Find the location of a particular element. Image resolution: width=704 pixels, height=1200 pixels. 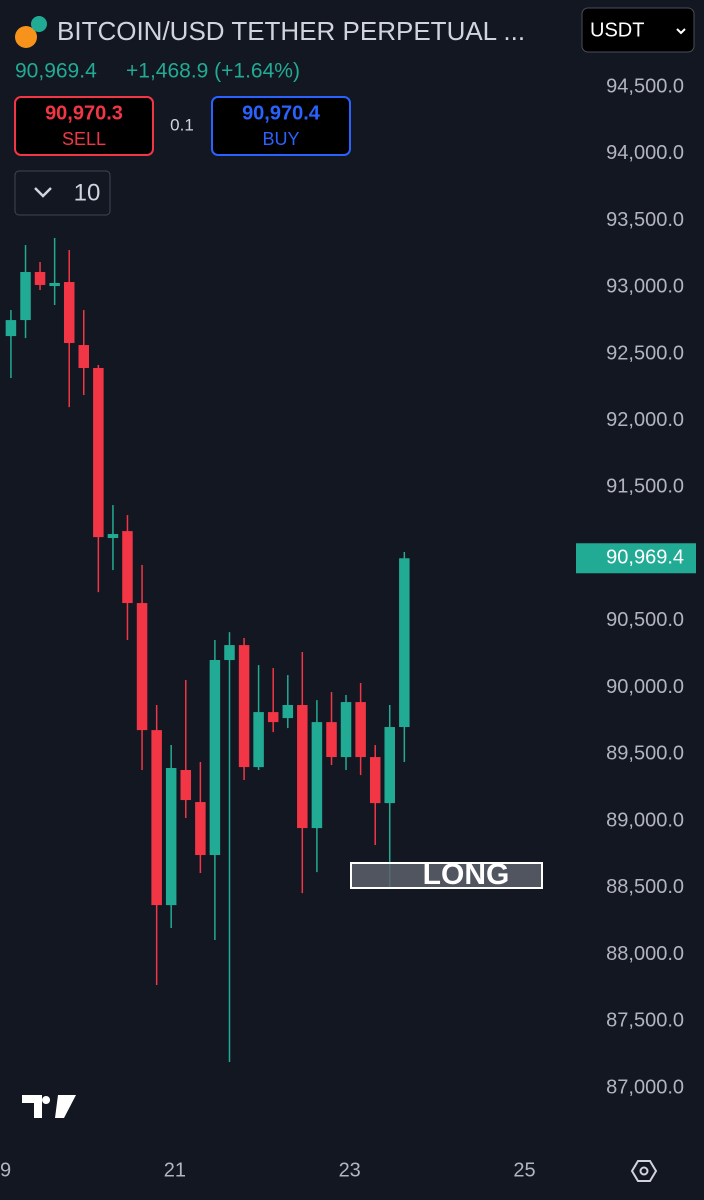

y-tick-label: 94,500.0 is located at coordinates (645, 86).